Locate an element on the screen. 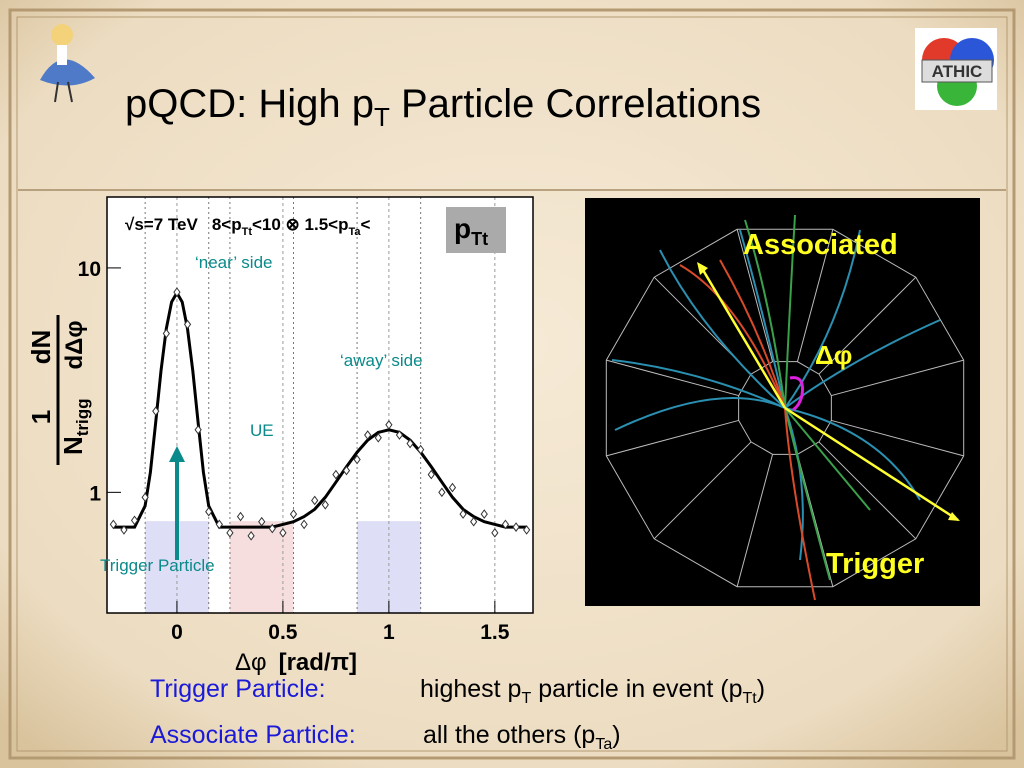 Image resolution: width=1024 pixels, height=773 pixels. plot-header: √s=7 TeV 8<pTt<10 ⊗ 1.5<pTa< is located at coordinates (248, 226).